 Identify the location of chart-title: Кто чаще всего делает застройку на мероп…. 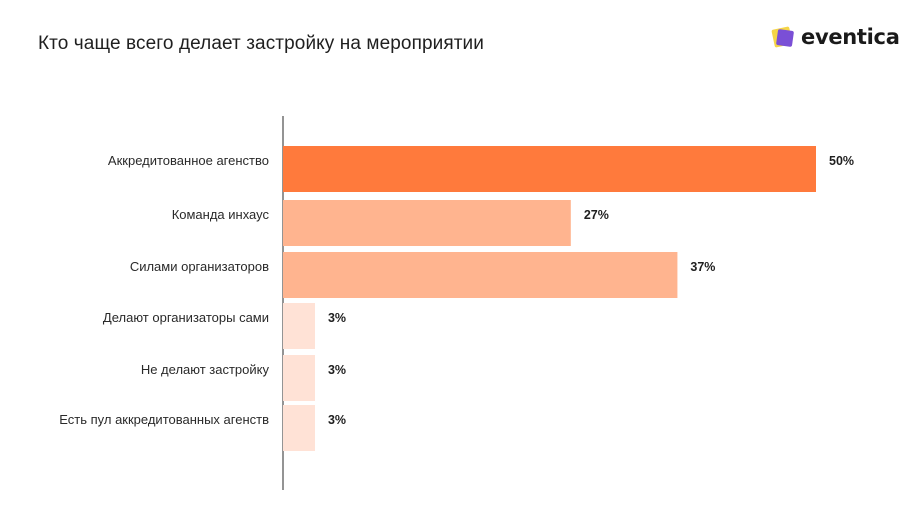
(261, 43).